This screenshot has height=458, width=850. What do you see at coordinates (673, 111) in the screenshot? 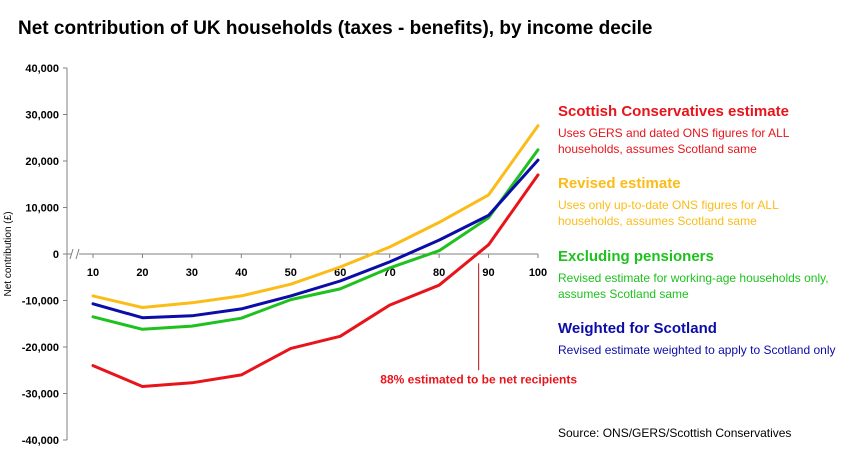
I see `legend-item-name: Scottish Conservatives estimate` at bounding box center [673, 111].